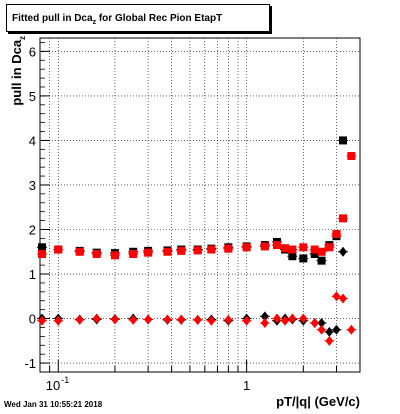  Describe the element at coordinates (32, 319) in the screenshot. I see `y-tick-label: 0` at that location.